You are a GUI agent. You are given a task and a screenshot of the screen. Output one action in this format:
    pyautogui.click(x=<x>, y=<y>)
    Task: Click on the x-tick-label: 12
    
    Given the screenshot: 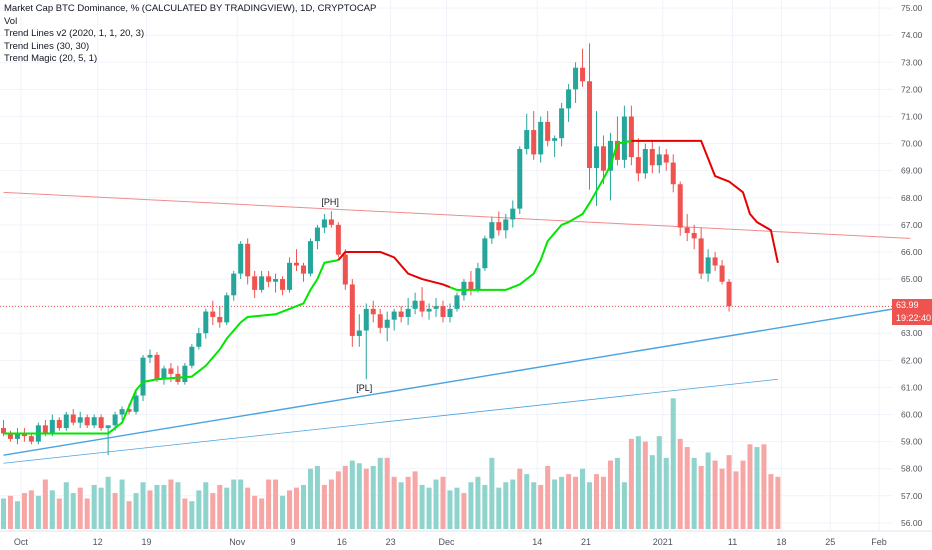 What is the action you would take?
    pyautogui.click(x=98, y=542)
    